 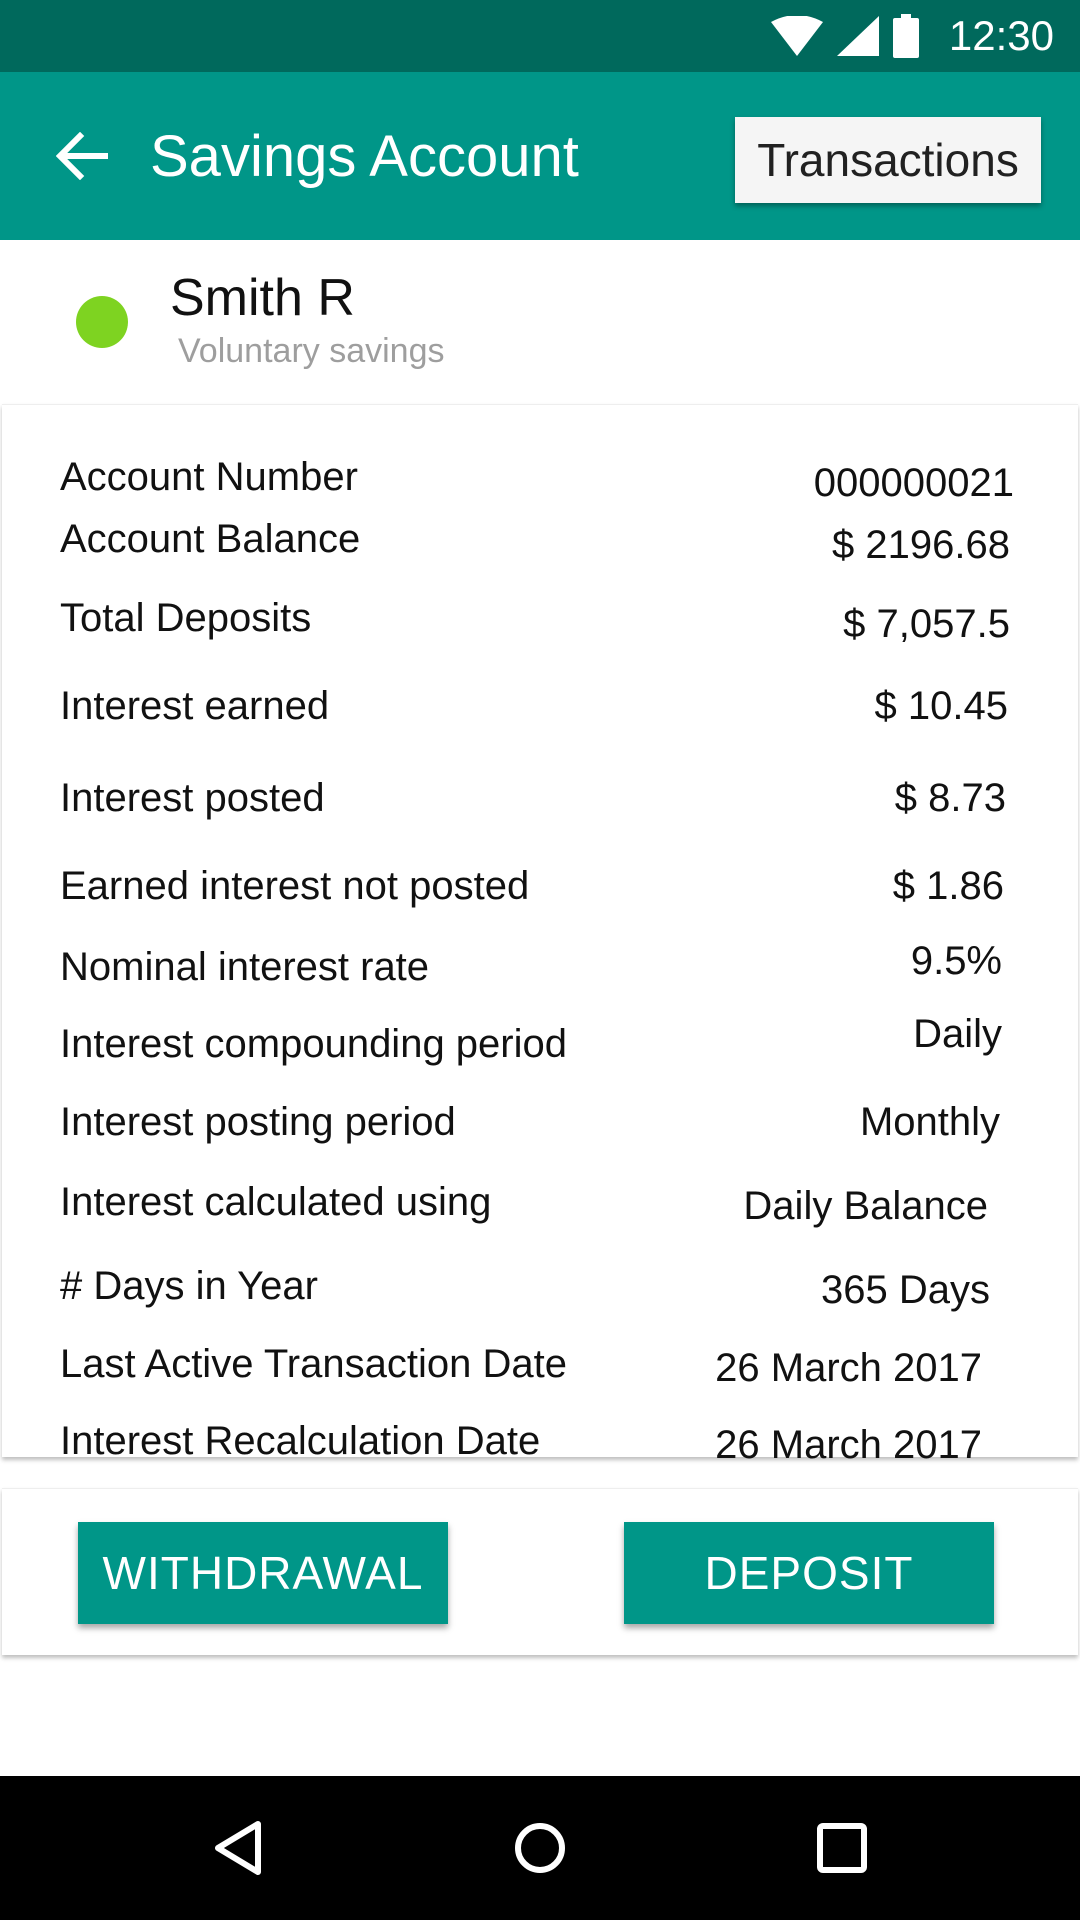 I want to click on detail-label: Interest posting period, so click(x=258, y=1122).